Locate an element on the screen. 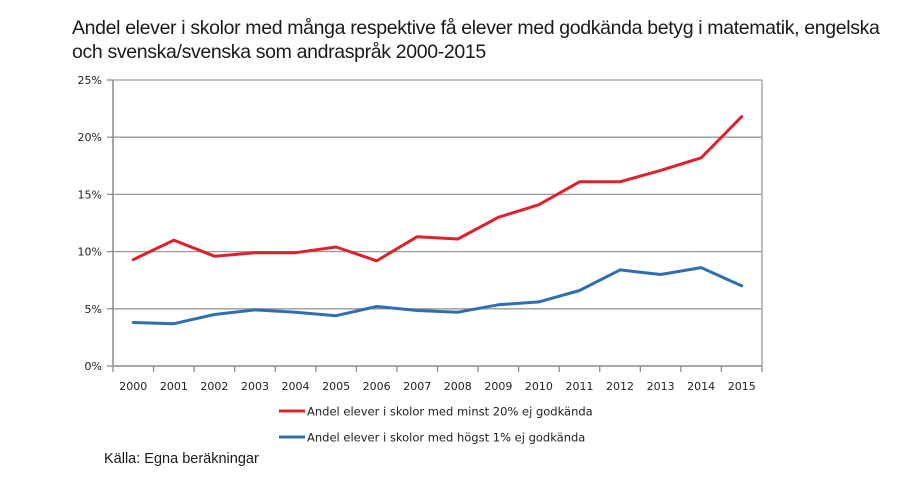  x-tick-label: 2001 is located at coordinates (174, 386).